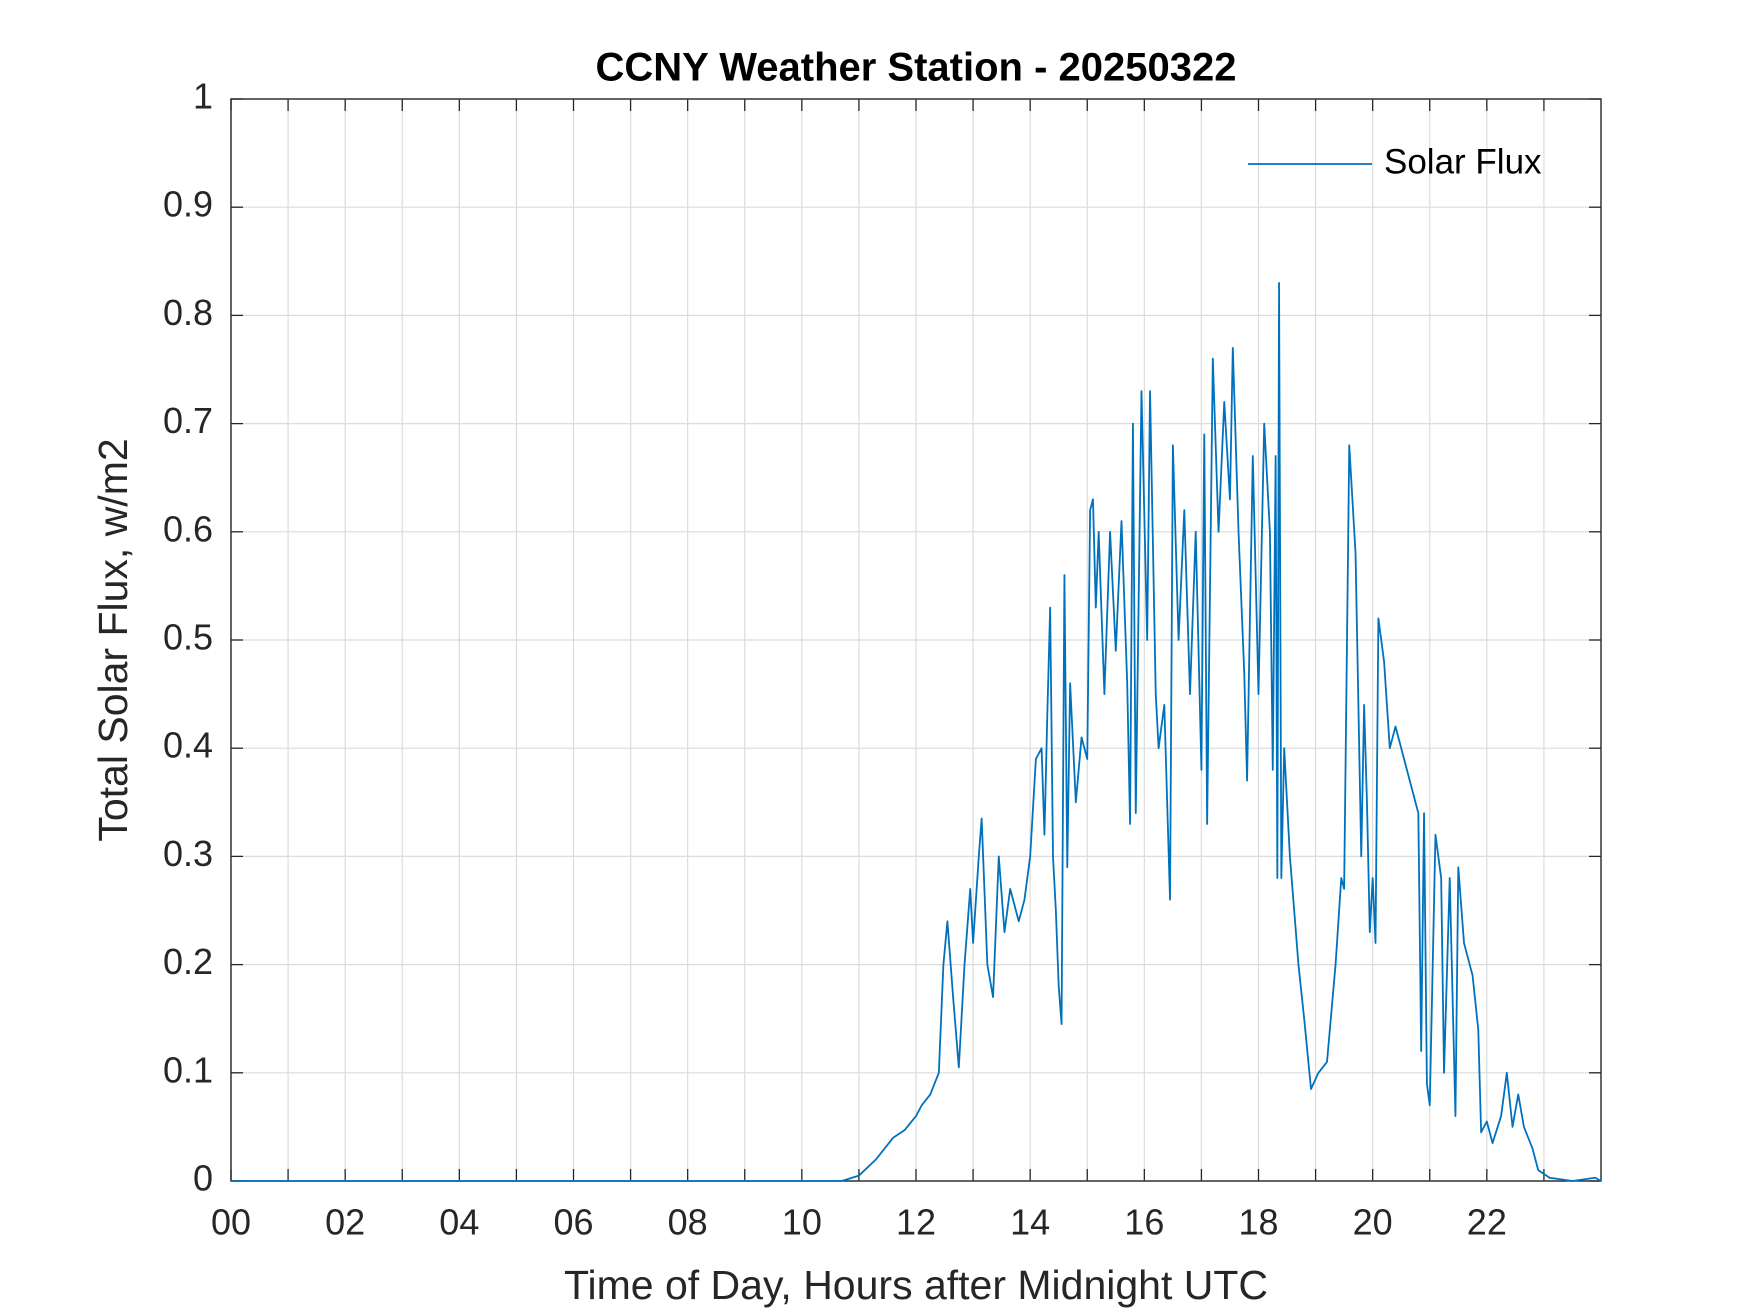  Describe the element at coordinates (188, 312) in the screenshot. I see `y-tick-label: 0.8` at that location.